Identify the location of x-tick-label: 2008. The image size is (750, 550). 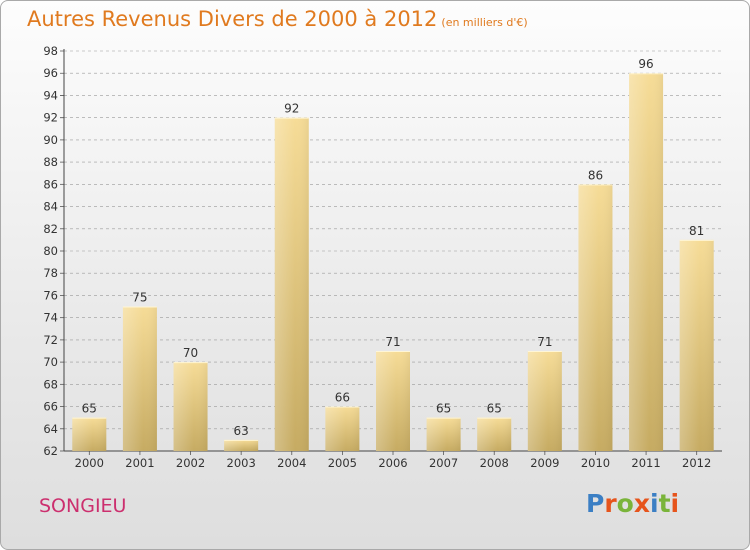
(494, 463).